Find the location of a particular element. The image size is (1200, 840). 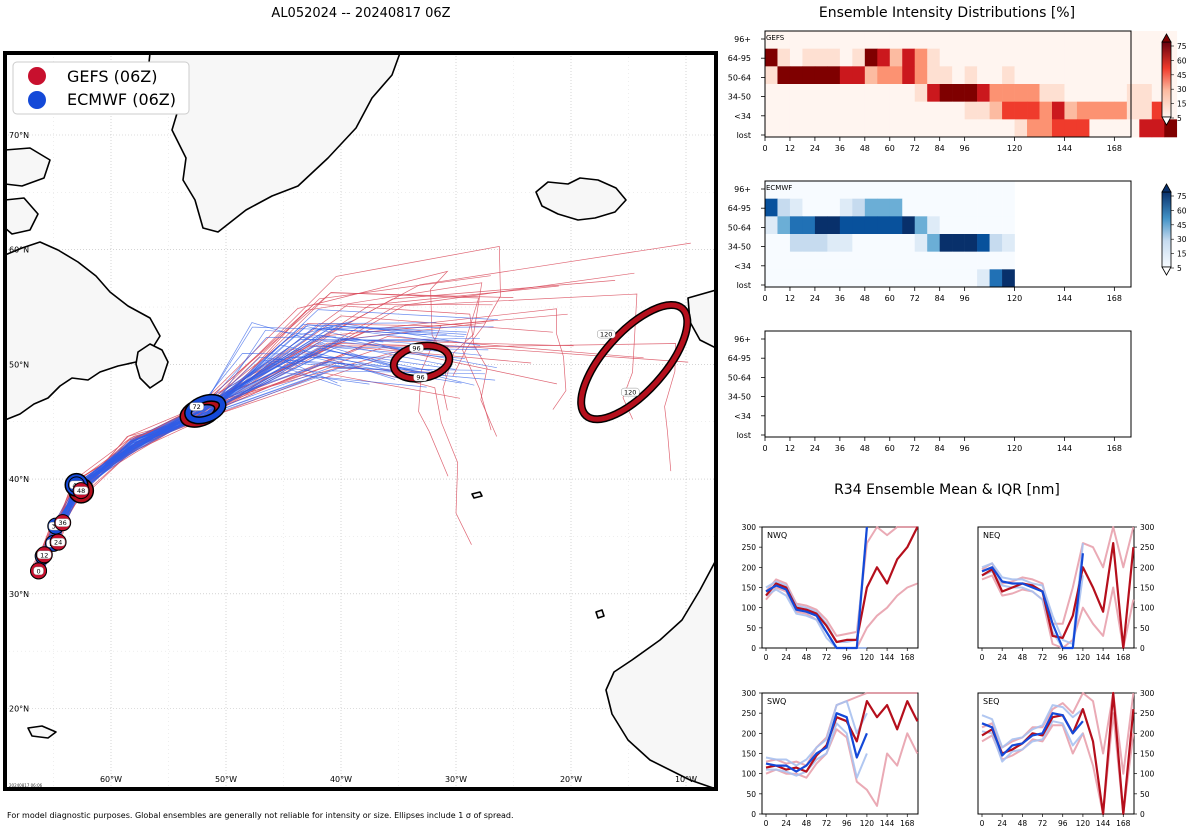

intensity-title: Ensemble Intensity Distributions [%] is located at coordinates (947, 13).